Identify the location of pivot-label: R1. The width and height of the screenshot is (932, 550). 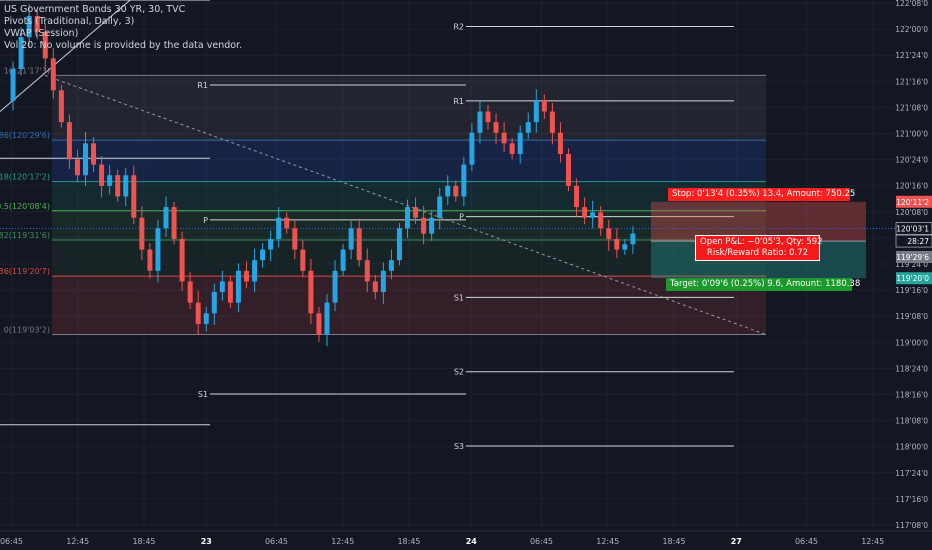
(458, 101).